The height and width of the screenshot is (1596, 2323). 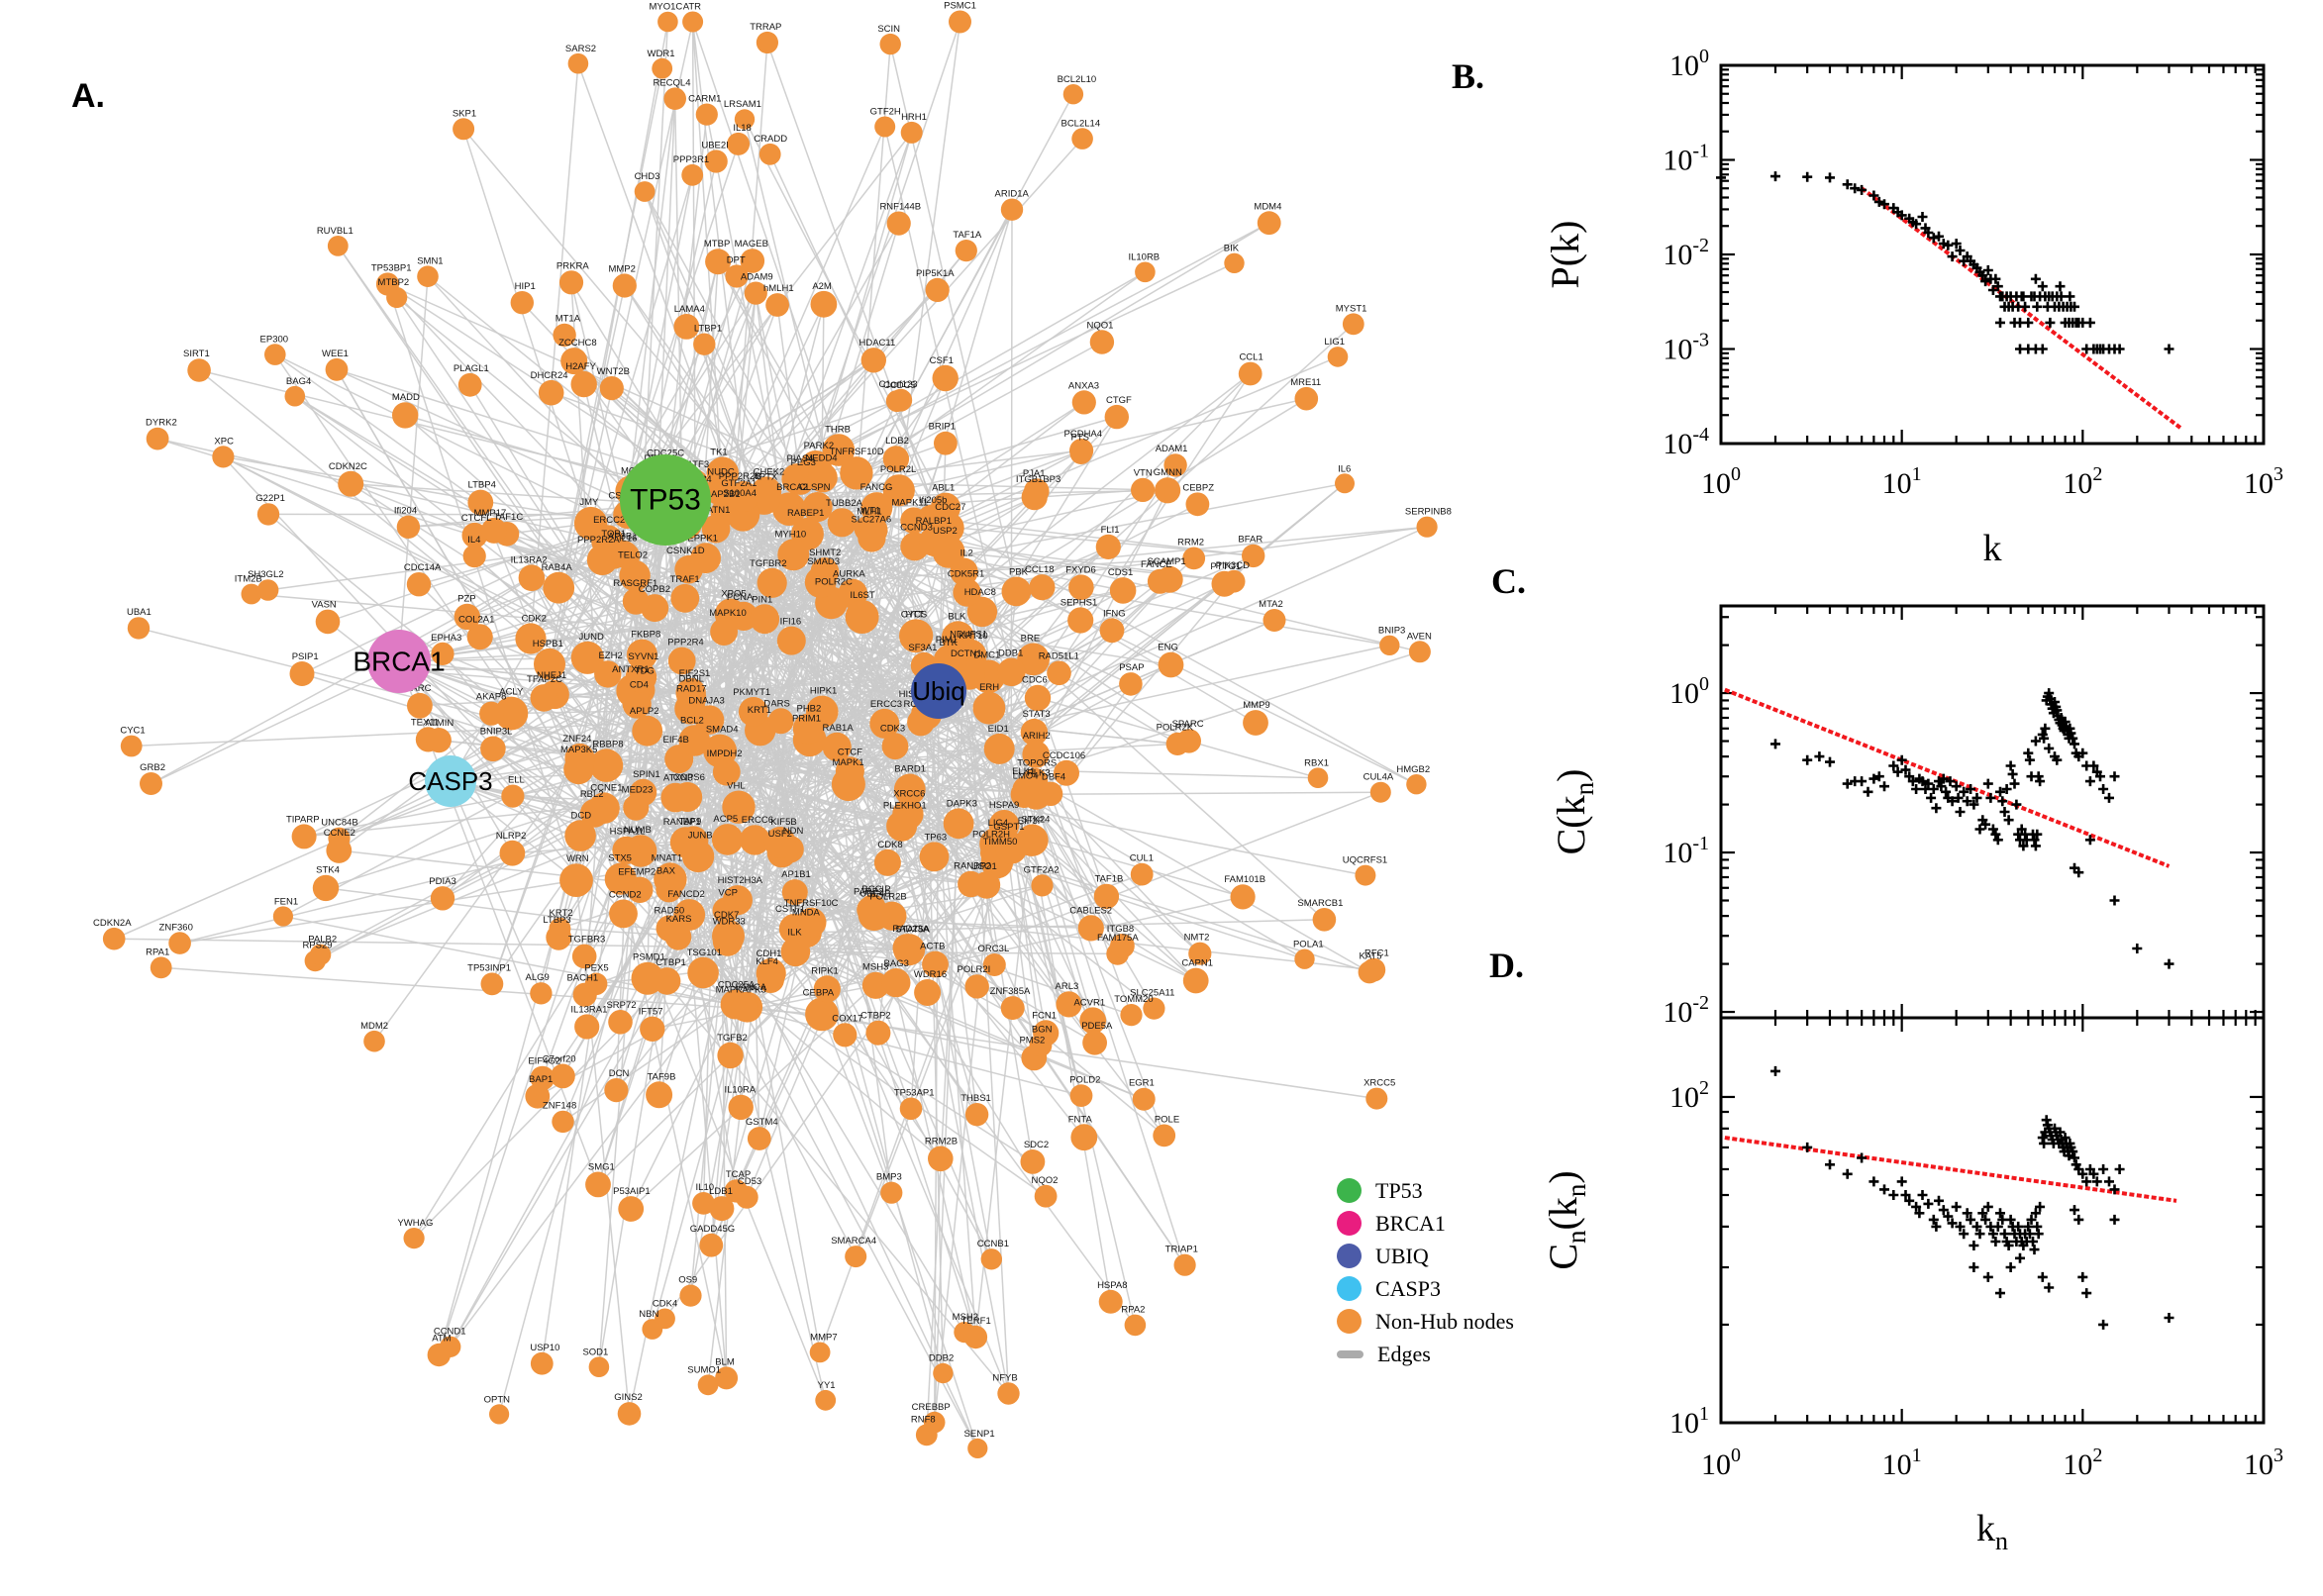 I want to click on network-node-label: FNTA, so click(x=1081, y=1119).